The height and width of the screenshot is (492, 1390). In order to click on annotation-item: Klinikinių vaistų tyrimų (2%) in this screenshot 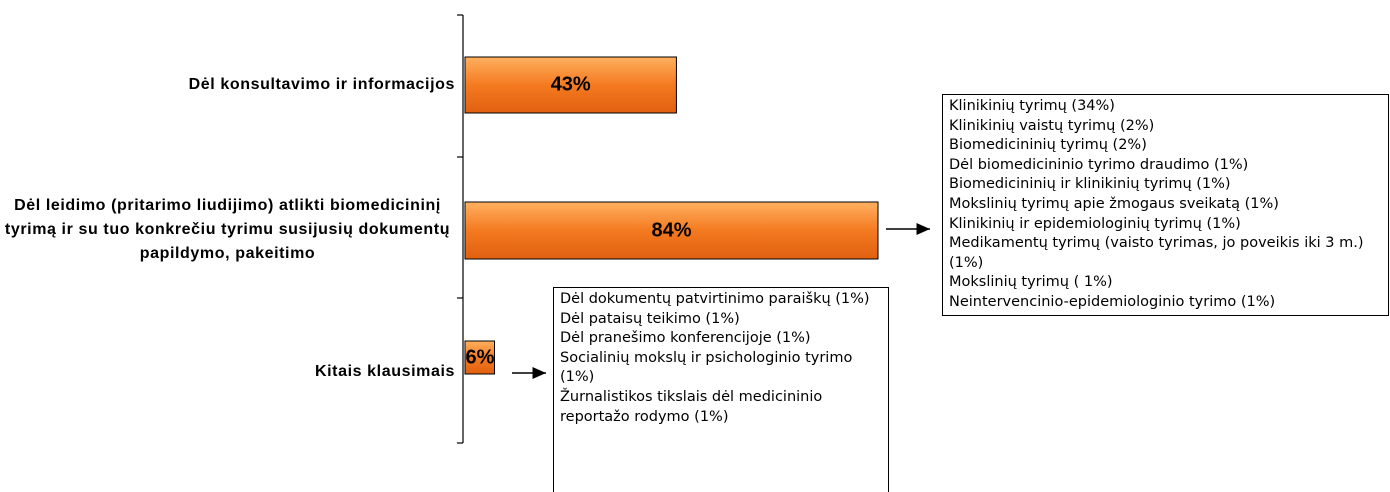, I will do `click(1052, 125)`.